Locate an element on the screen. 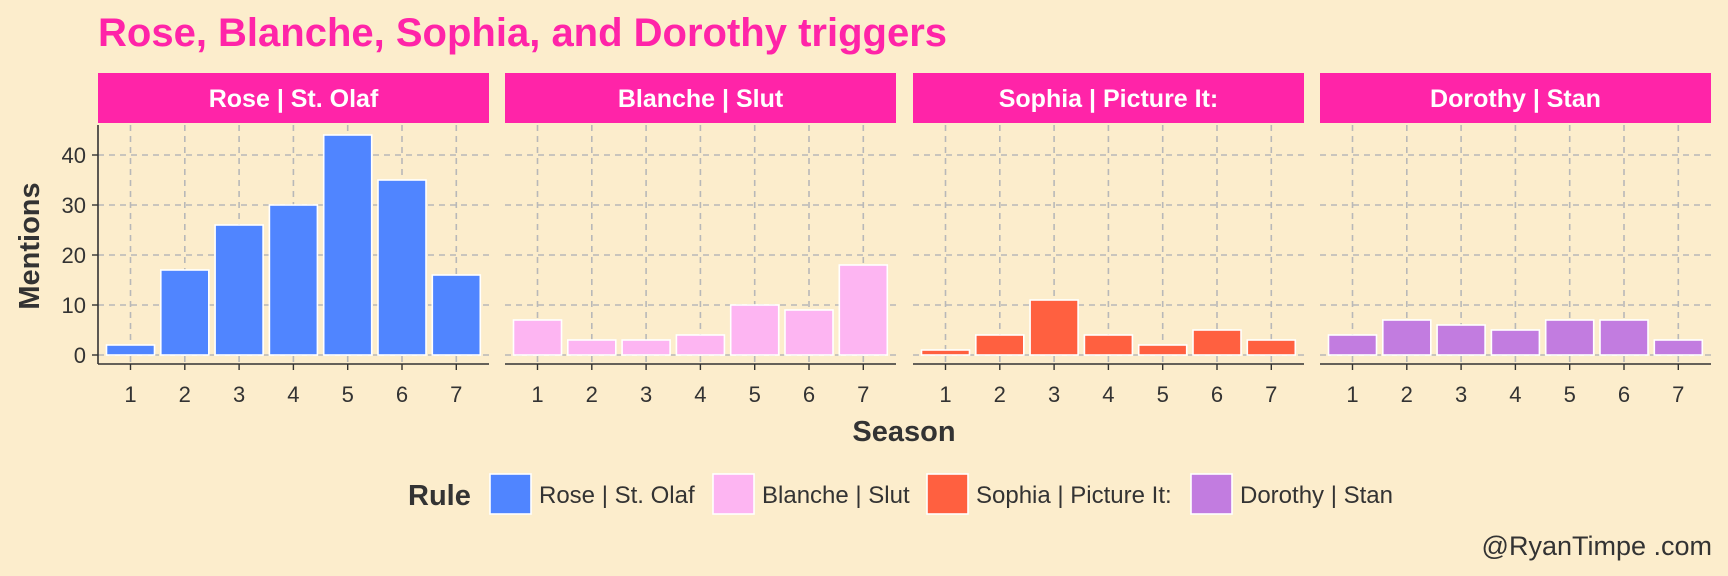 The image size is (1728, 576). legend-label: Sophia | Picture It: is located at coordinates (1074, 495).